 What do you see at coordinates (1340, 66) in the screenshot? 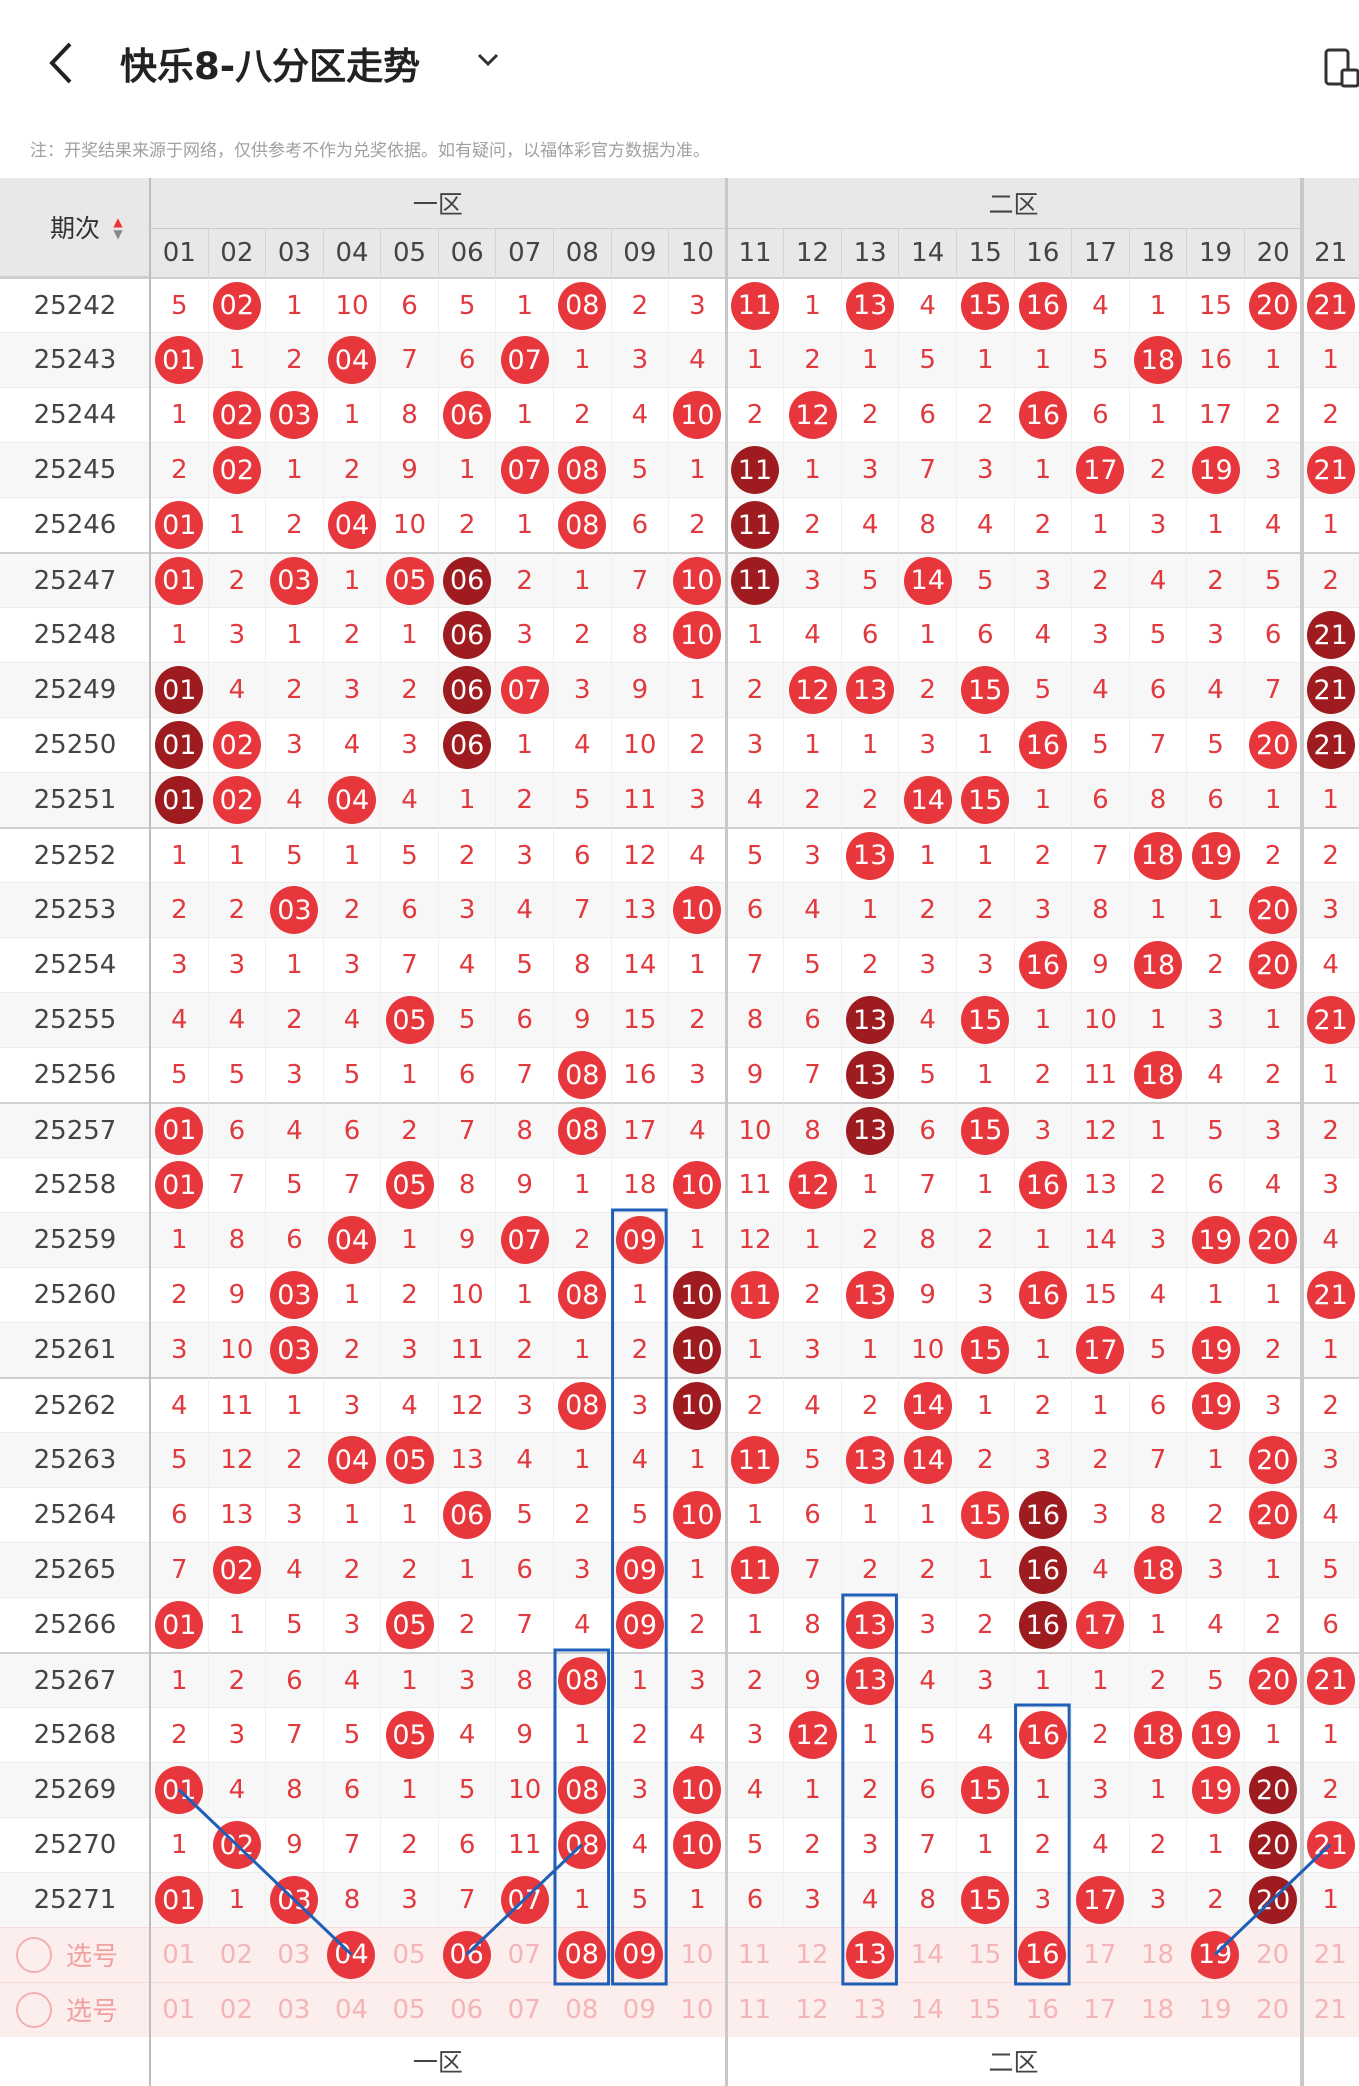
I see `device-icon` at bounding box center [1340, 66].